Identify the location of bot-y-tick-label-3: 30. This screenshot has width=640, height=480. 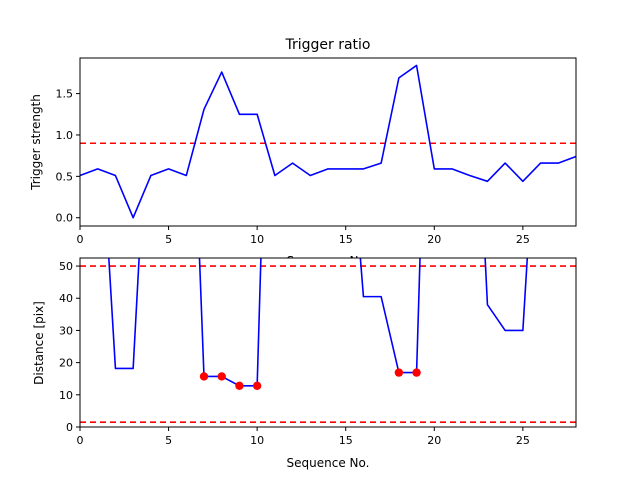
(66, 330).